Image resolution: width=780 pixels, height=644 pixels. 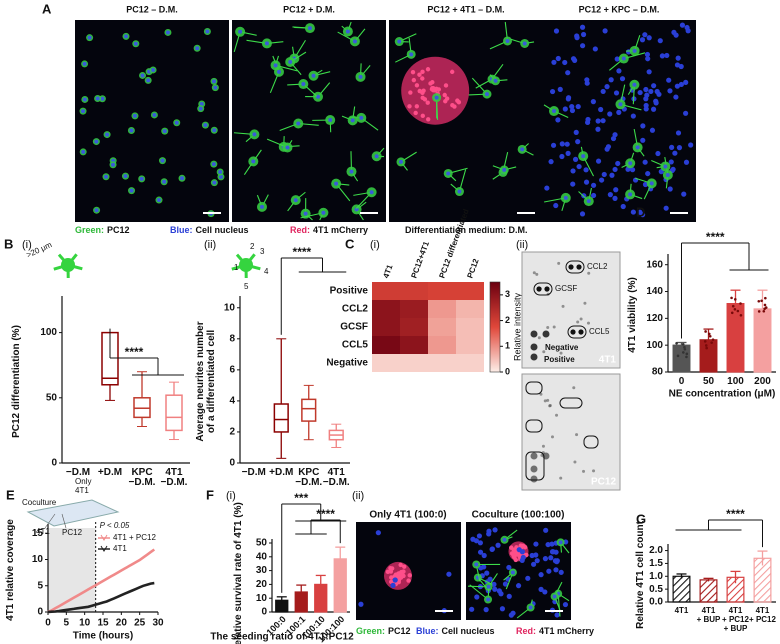 I want to click on y-axis-label: Relative 4T1 cell count, so click(x=640, y=574).